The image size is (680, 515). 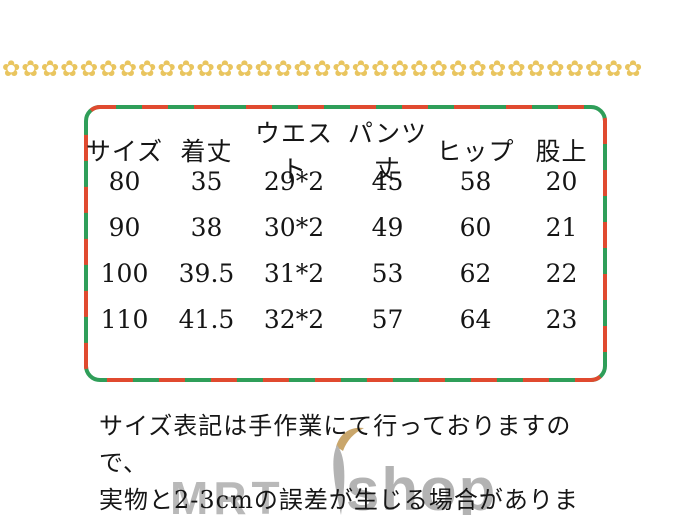 What do you see at coordinates (293, 151) in the screenshot?
I see `column-header-waist: ウエスト` at bounding box center [293, 151].